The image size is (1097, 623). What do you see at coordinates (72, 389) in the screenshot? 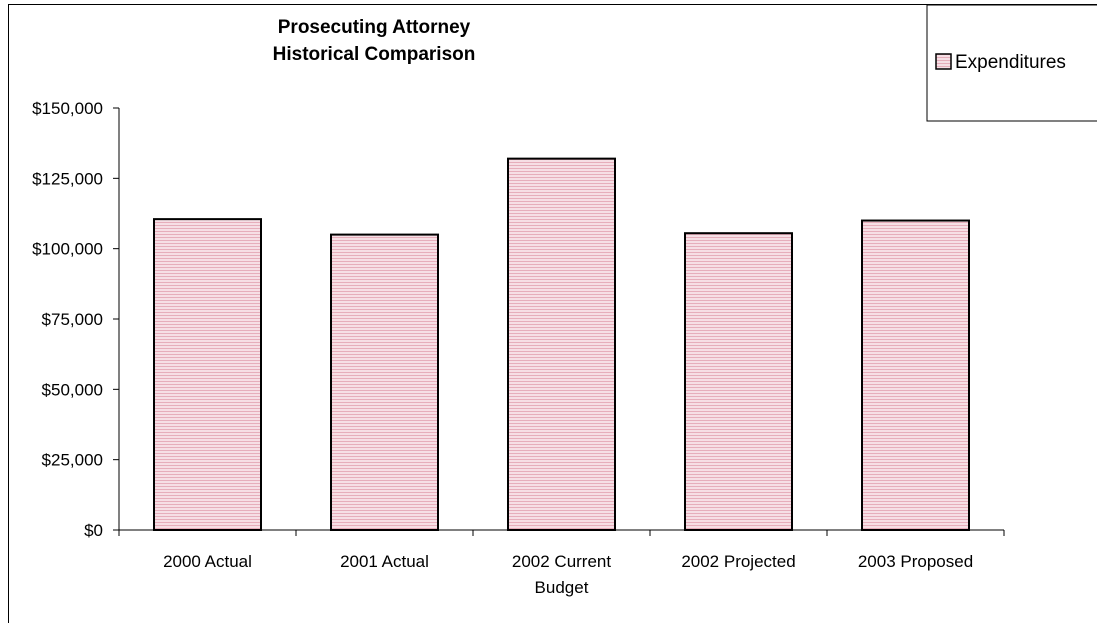
I see `y-tick-label: $50,000` at bounding box center [72, 389].